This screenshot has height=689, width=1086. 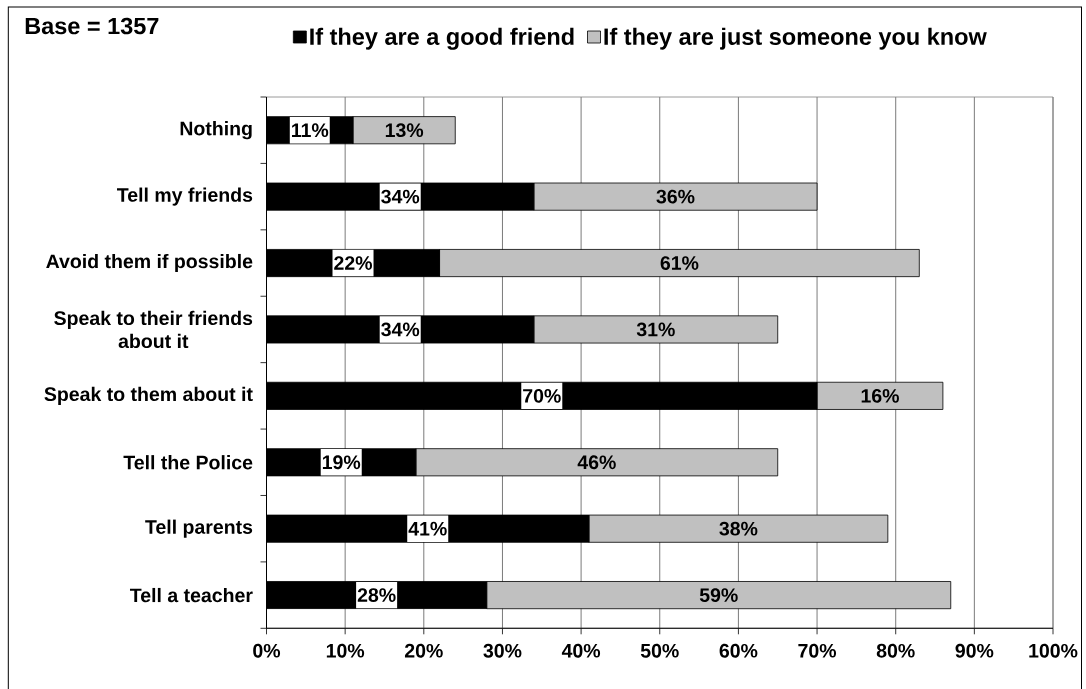 I want to click on y-tick-label: Tell a teacher, so click(x=191, y=595).